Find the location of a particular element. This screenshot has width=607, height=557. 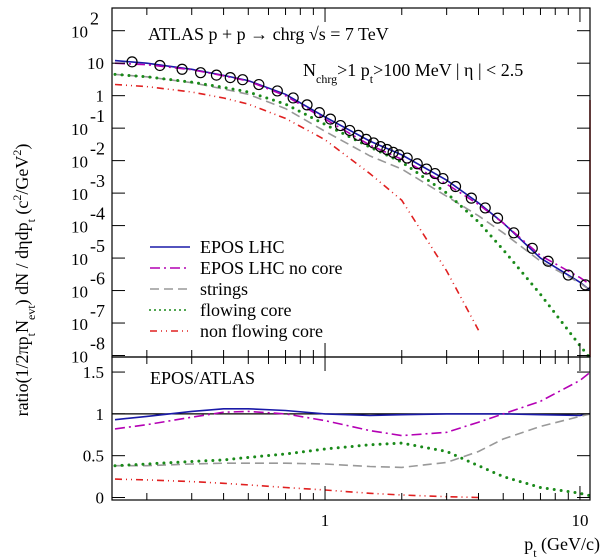

annotation-part: >1 p is located at coordinates (353, 70).